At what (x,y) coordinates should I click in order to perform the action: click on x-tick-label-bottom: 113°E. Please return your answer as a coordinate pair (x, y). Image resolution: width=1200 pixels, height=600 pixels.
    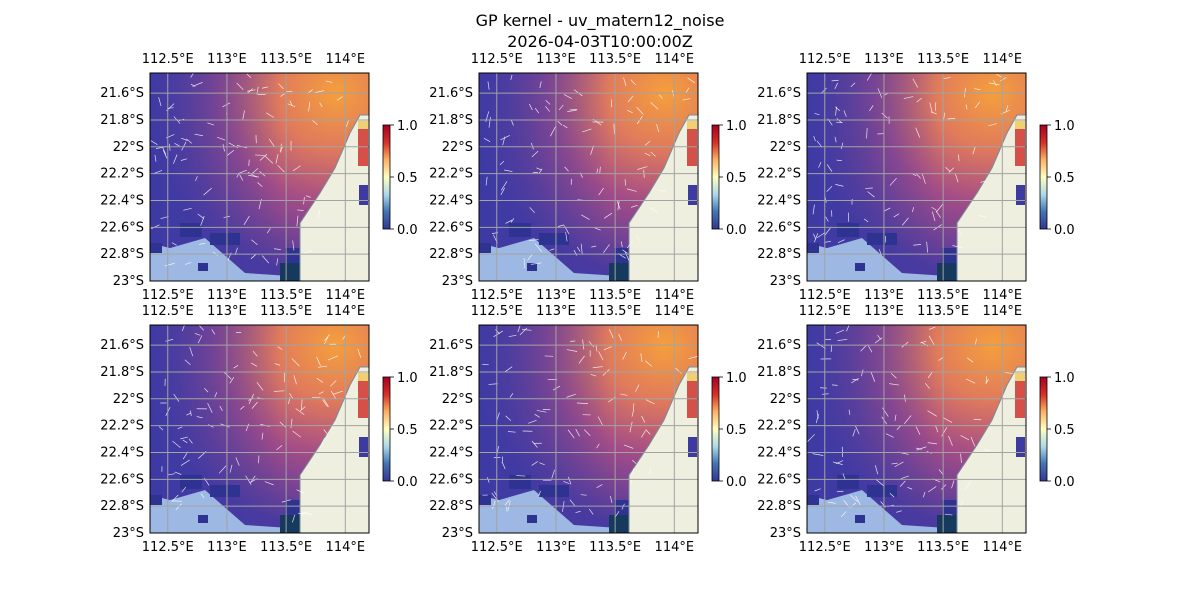
    Looking at the image, I should click on (556, 547).